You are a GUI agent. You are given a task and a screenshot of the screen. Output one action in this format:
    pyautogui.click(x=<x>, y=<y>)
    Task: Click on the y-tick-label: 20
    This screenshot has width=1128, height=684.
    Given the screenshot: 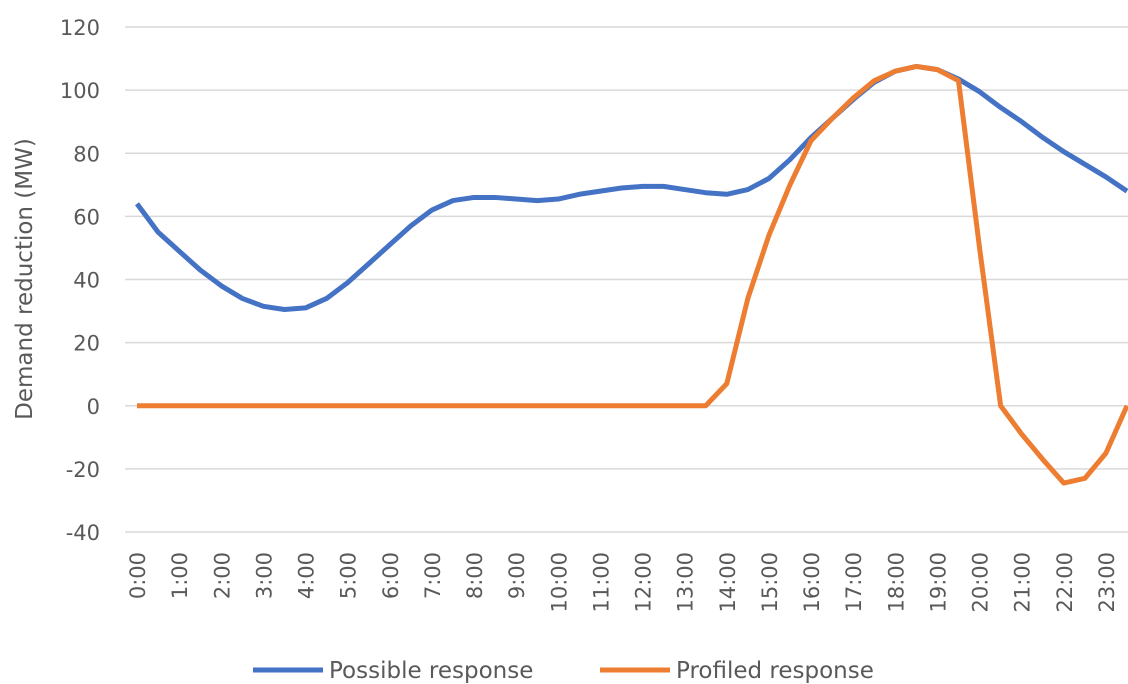 What is the action you would take?
    pyautogui.click(x=86, y=344)
    